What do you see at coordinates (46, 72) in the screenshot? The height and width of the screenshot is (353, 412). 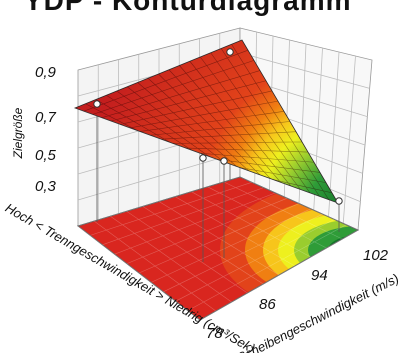 I see `z-tick-label: 0,9` at bounding box center [46, 72].